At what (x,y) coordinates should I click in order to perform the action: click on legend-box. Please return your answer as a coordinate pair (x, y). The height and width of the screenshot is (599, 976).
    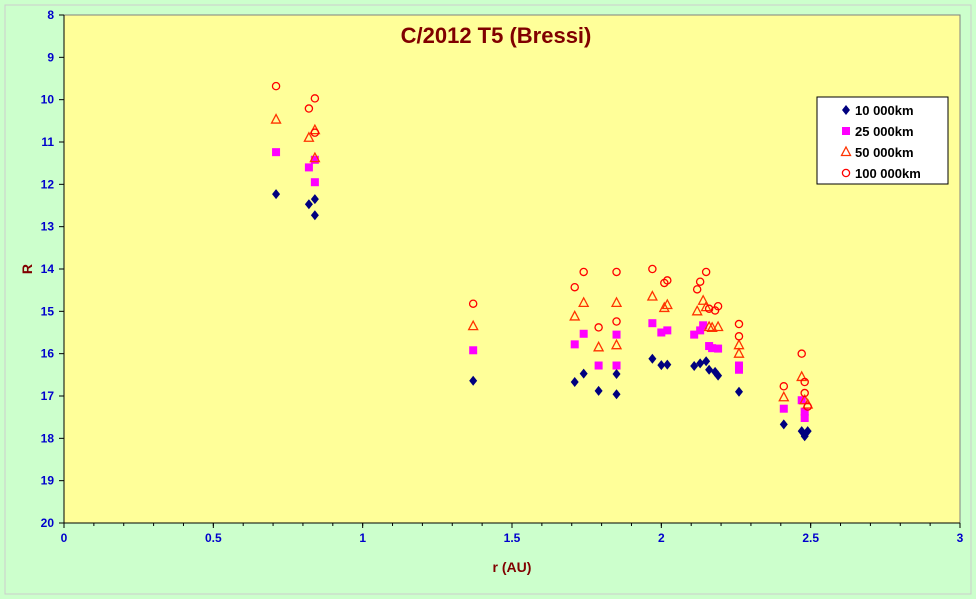
    Looking at the image, I should click on (882, 140).